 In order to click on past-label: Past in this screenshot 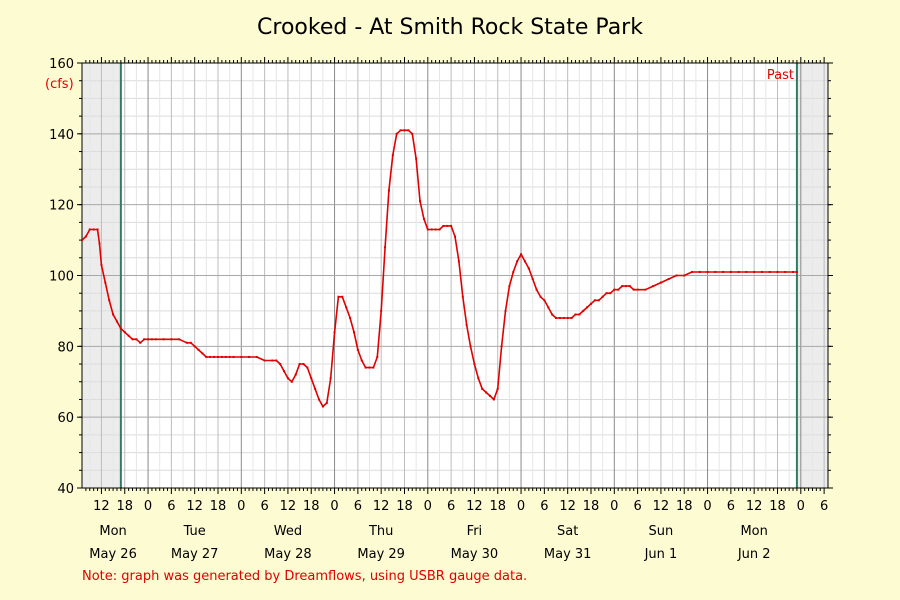, I will do `click(780, 75)`.